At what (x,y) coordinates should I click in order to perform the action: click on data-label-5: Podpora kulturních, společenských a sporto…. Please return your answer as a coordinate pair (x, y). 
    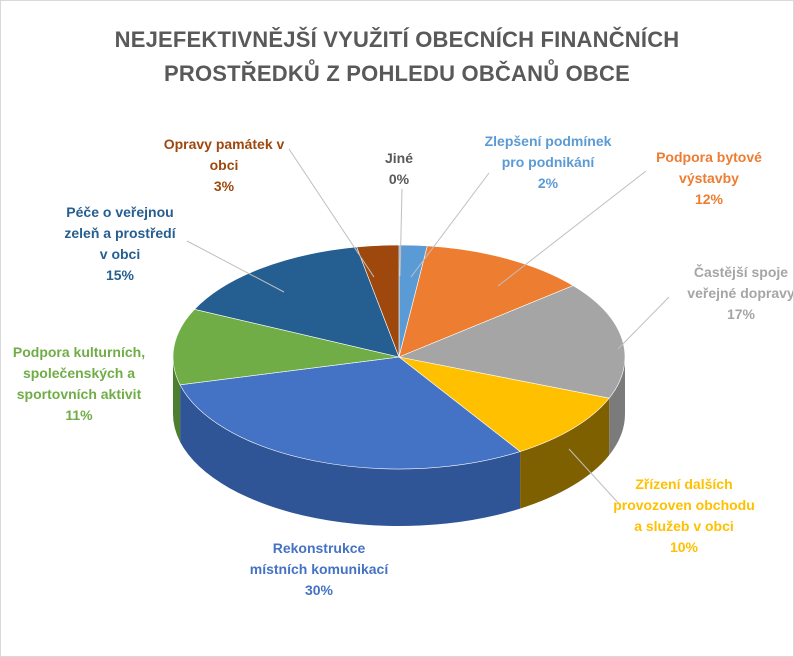
    Looking at the image, I should click on (79, 383).